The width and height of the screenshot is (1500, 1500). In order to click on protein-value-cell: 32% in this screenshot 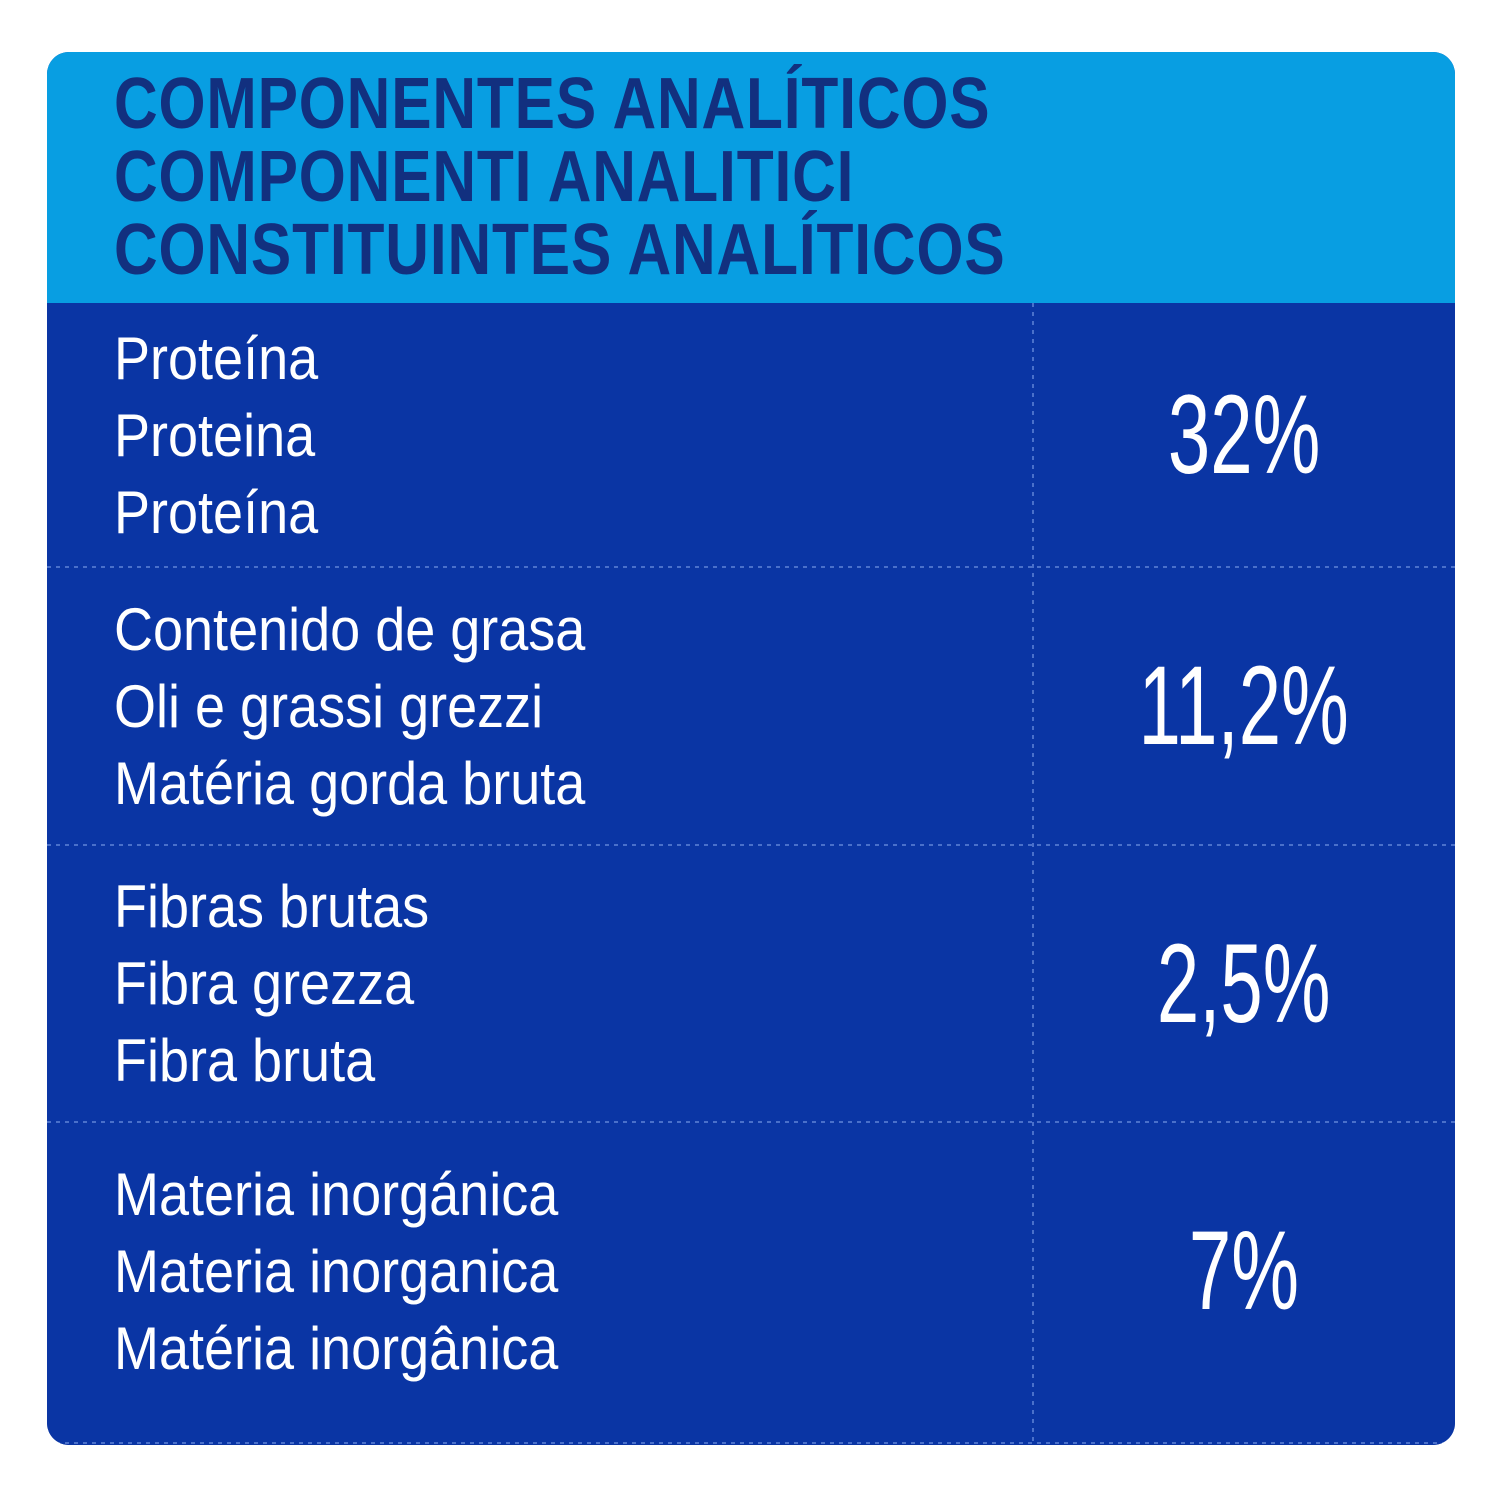, I will do `click(1244, 435)`.